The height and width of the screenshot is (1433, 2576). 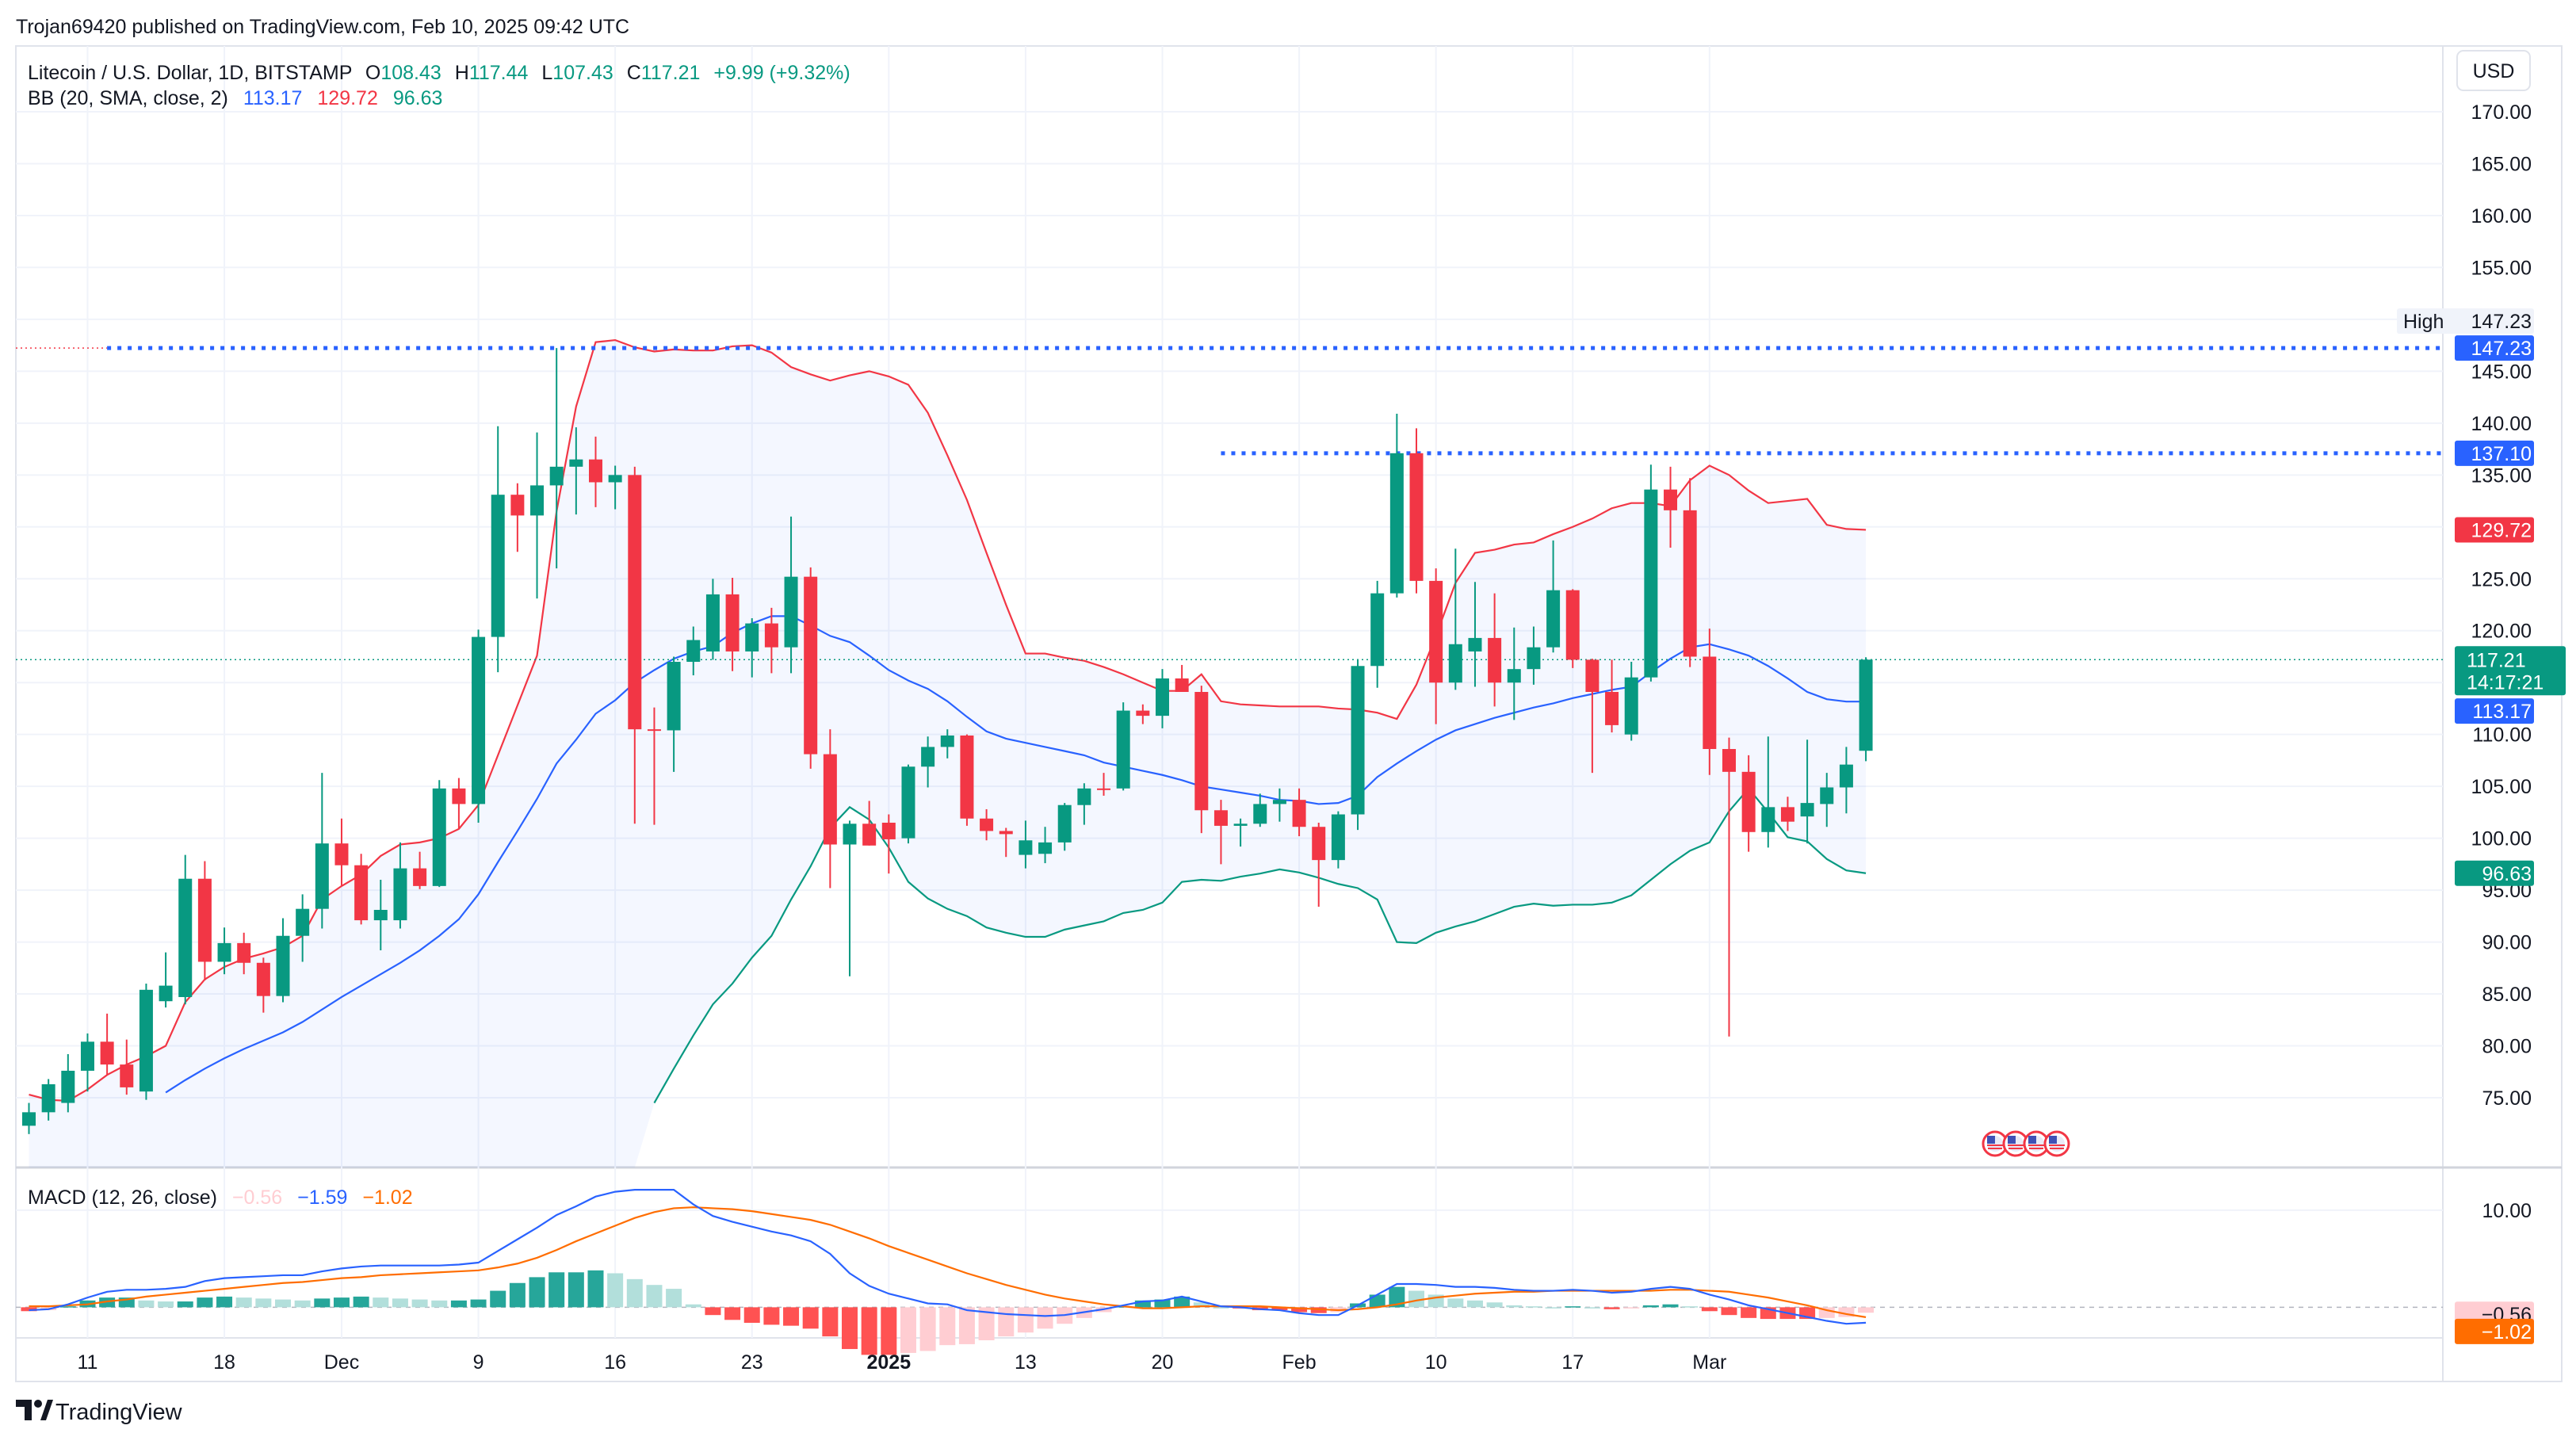 What do you see at coordinates (220, 1198) in the screenshot?
I see `macd-legend: MACD (12, 26, close) −0.56 −1.59 −1.02` at bounding box center [220, 1198].